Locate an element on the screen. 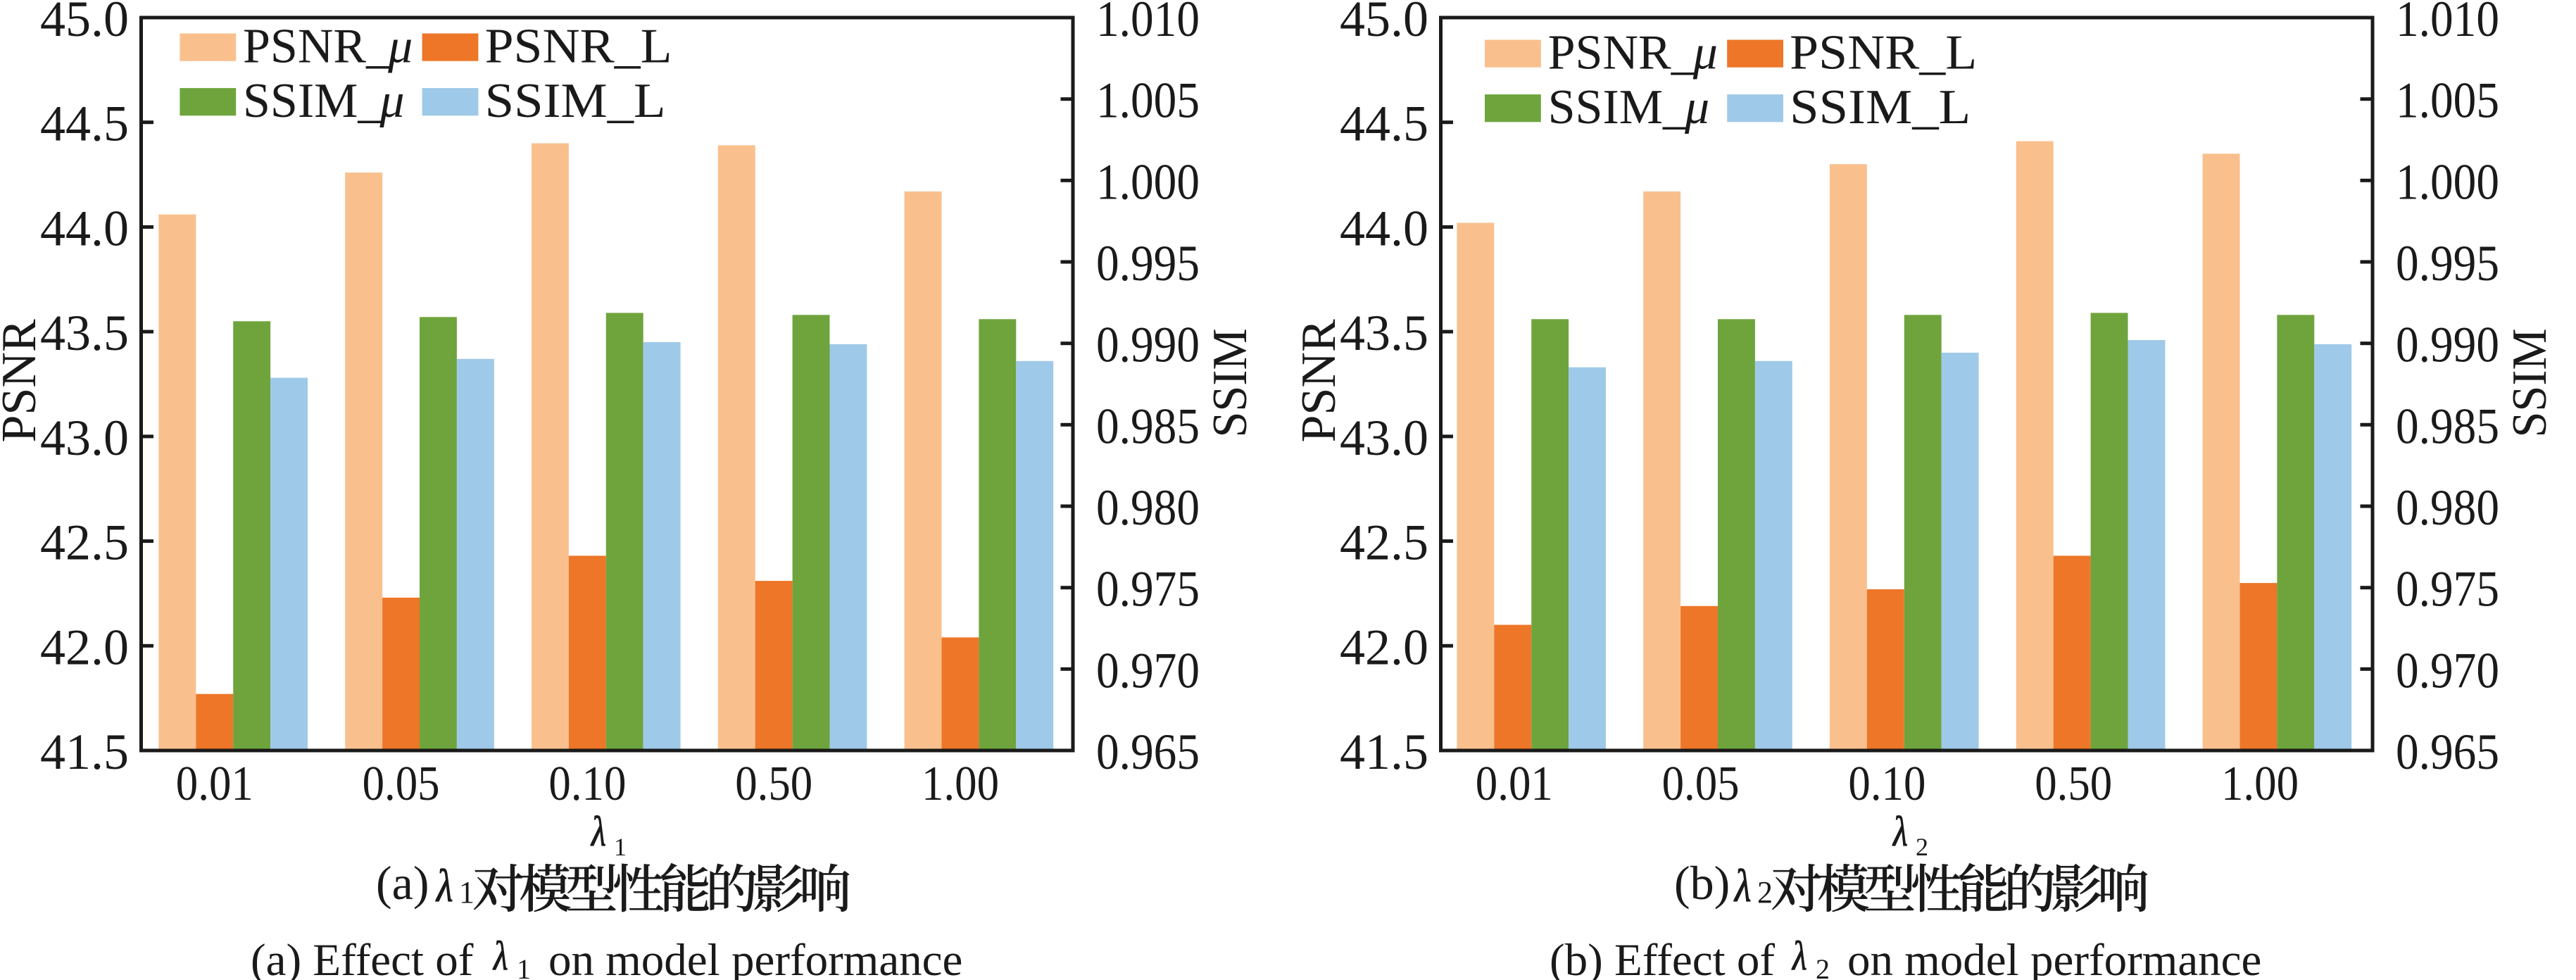 This screenshot has width=2576, height=980. svg-text: (b) Effect of is located at coordinates (1663, 957).